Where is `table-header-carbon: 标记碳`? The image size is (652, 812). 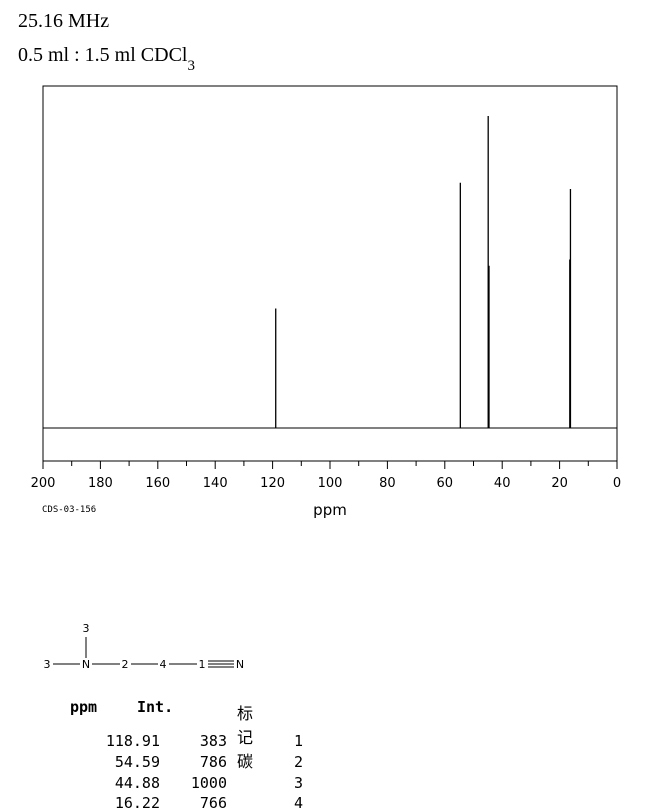 table-header-carbon: 标记碳 is located at coordinates (245, 737).